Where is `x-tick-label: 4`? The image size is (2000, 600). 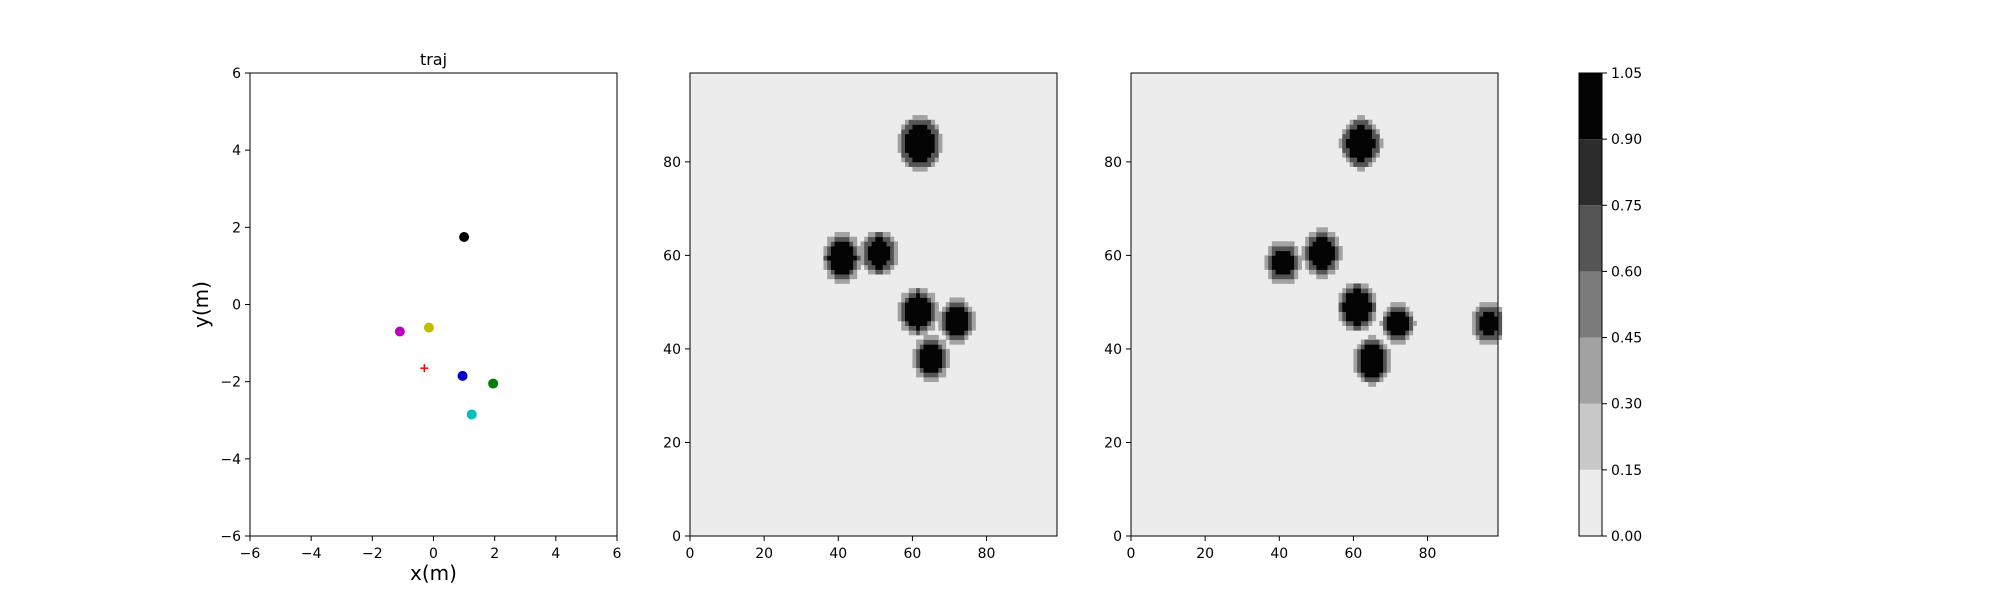
x-tick-label: 4 is located at coordinates (555, 554).